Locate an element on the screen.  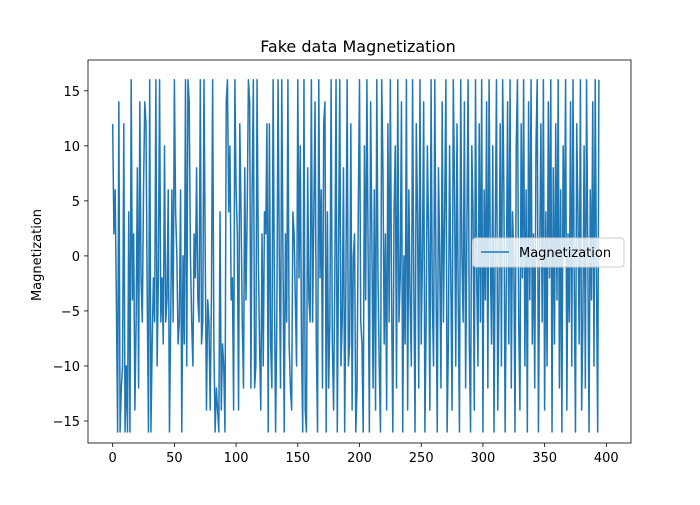
x-tick-label: 200 is located at coordinates (359, 458).